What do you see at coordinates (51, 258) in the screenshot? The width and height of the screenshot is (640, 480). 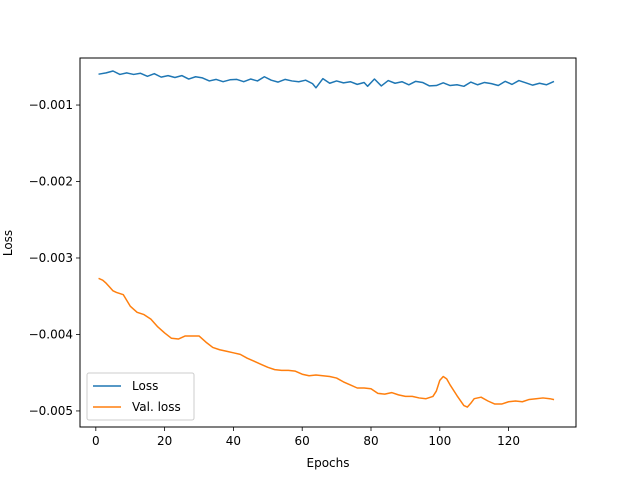 I see `y-tick-label: −0.003` at bounding box center [51, 258].